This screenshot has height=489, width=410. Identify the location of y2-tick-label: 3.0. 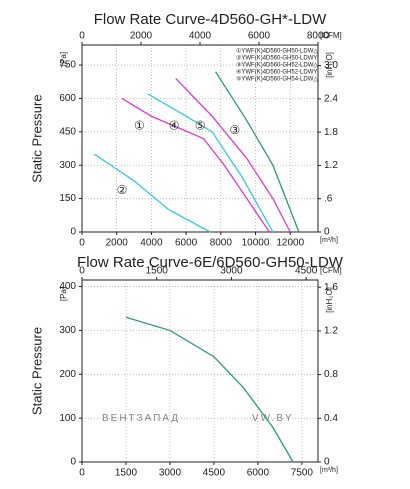
(331, 65).